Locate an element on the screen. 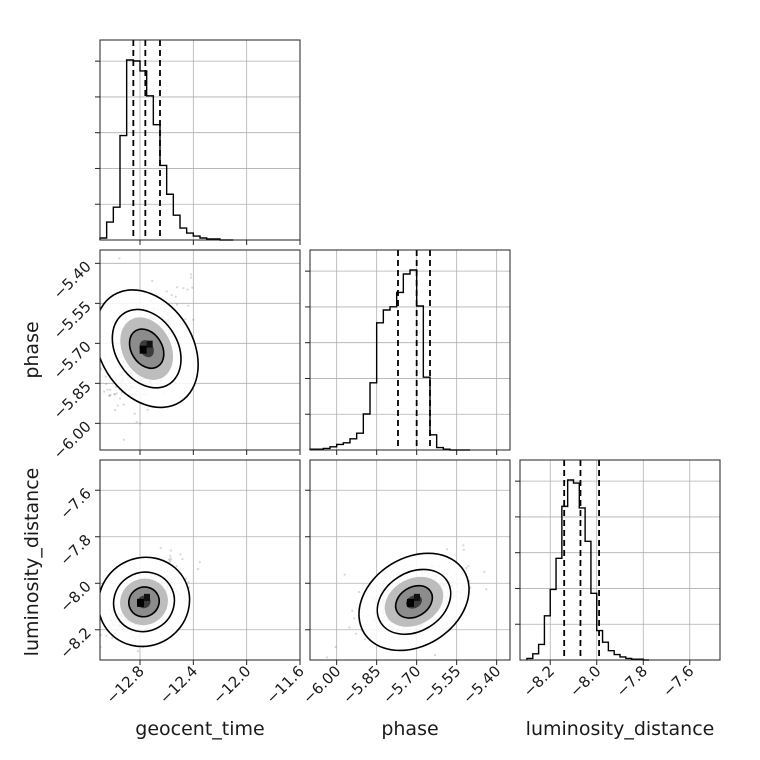  panel-hist-phase is located at coordinates (408, 352).